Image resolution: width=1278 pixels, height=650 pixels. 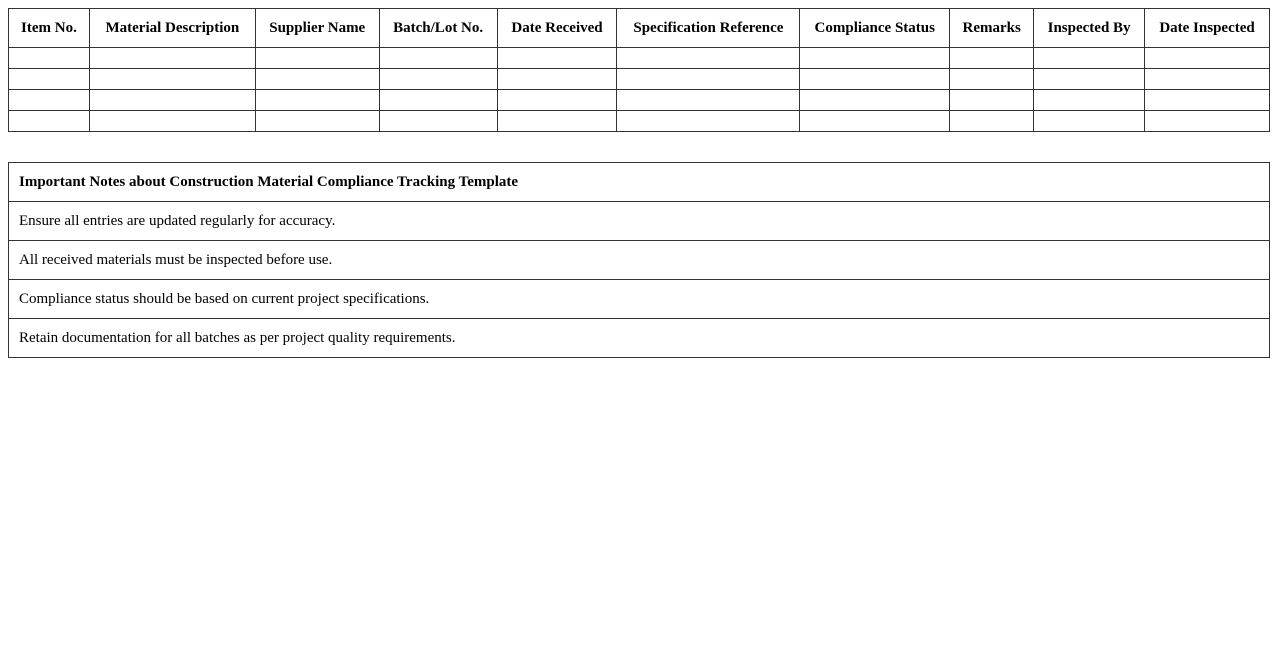 I want to click on header-supplier-name: Supplier Name, so click(x=317, y=28).